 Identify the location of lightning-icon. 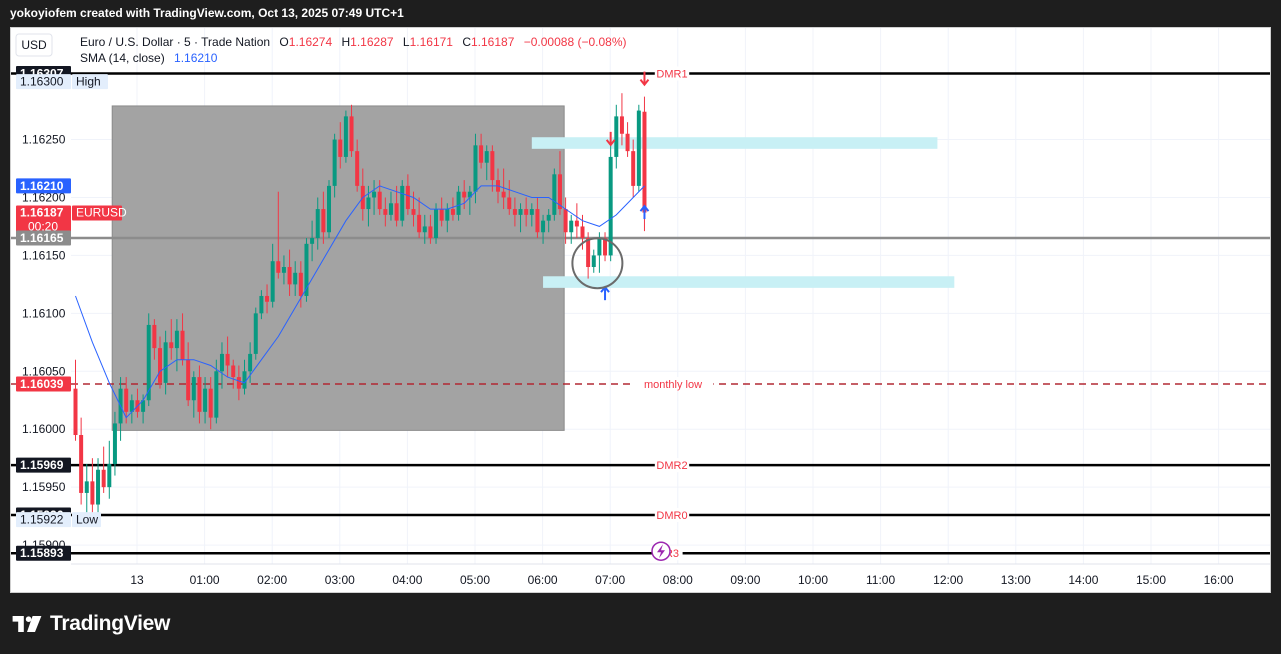
(661, 551).